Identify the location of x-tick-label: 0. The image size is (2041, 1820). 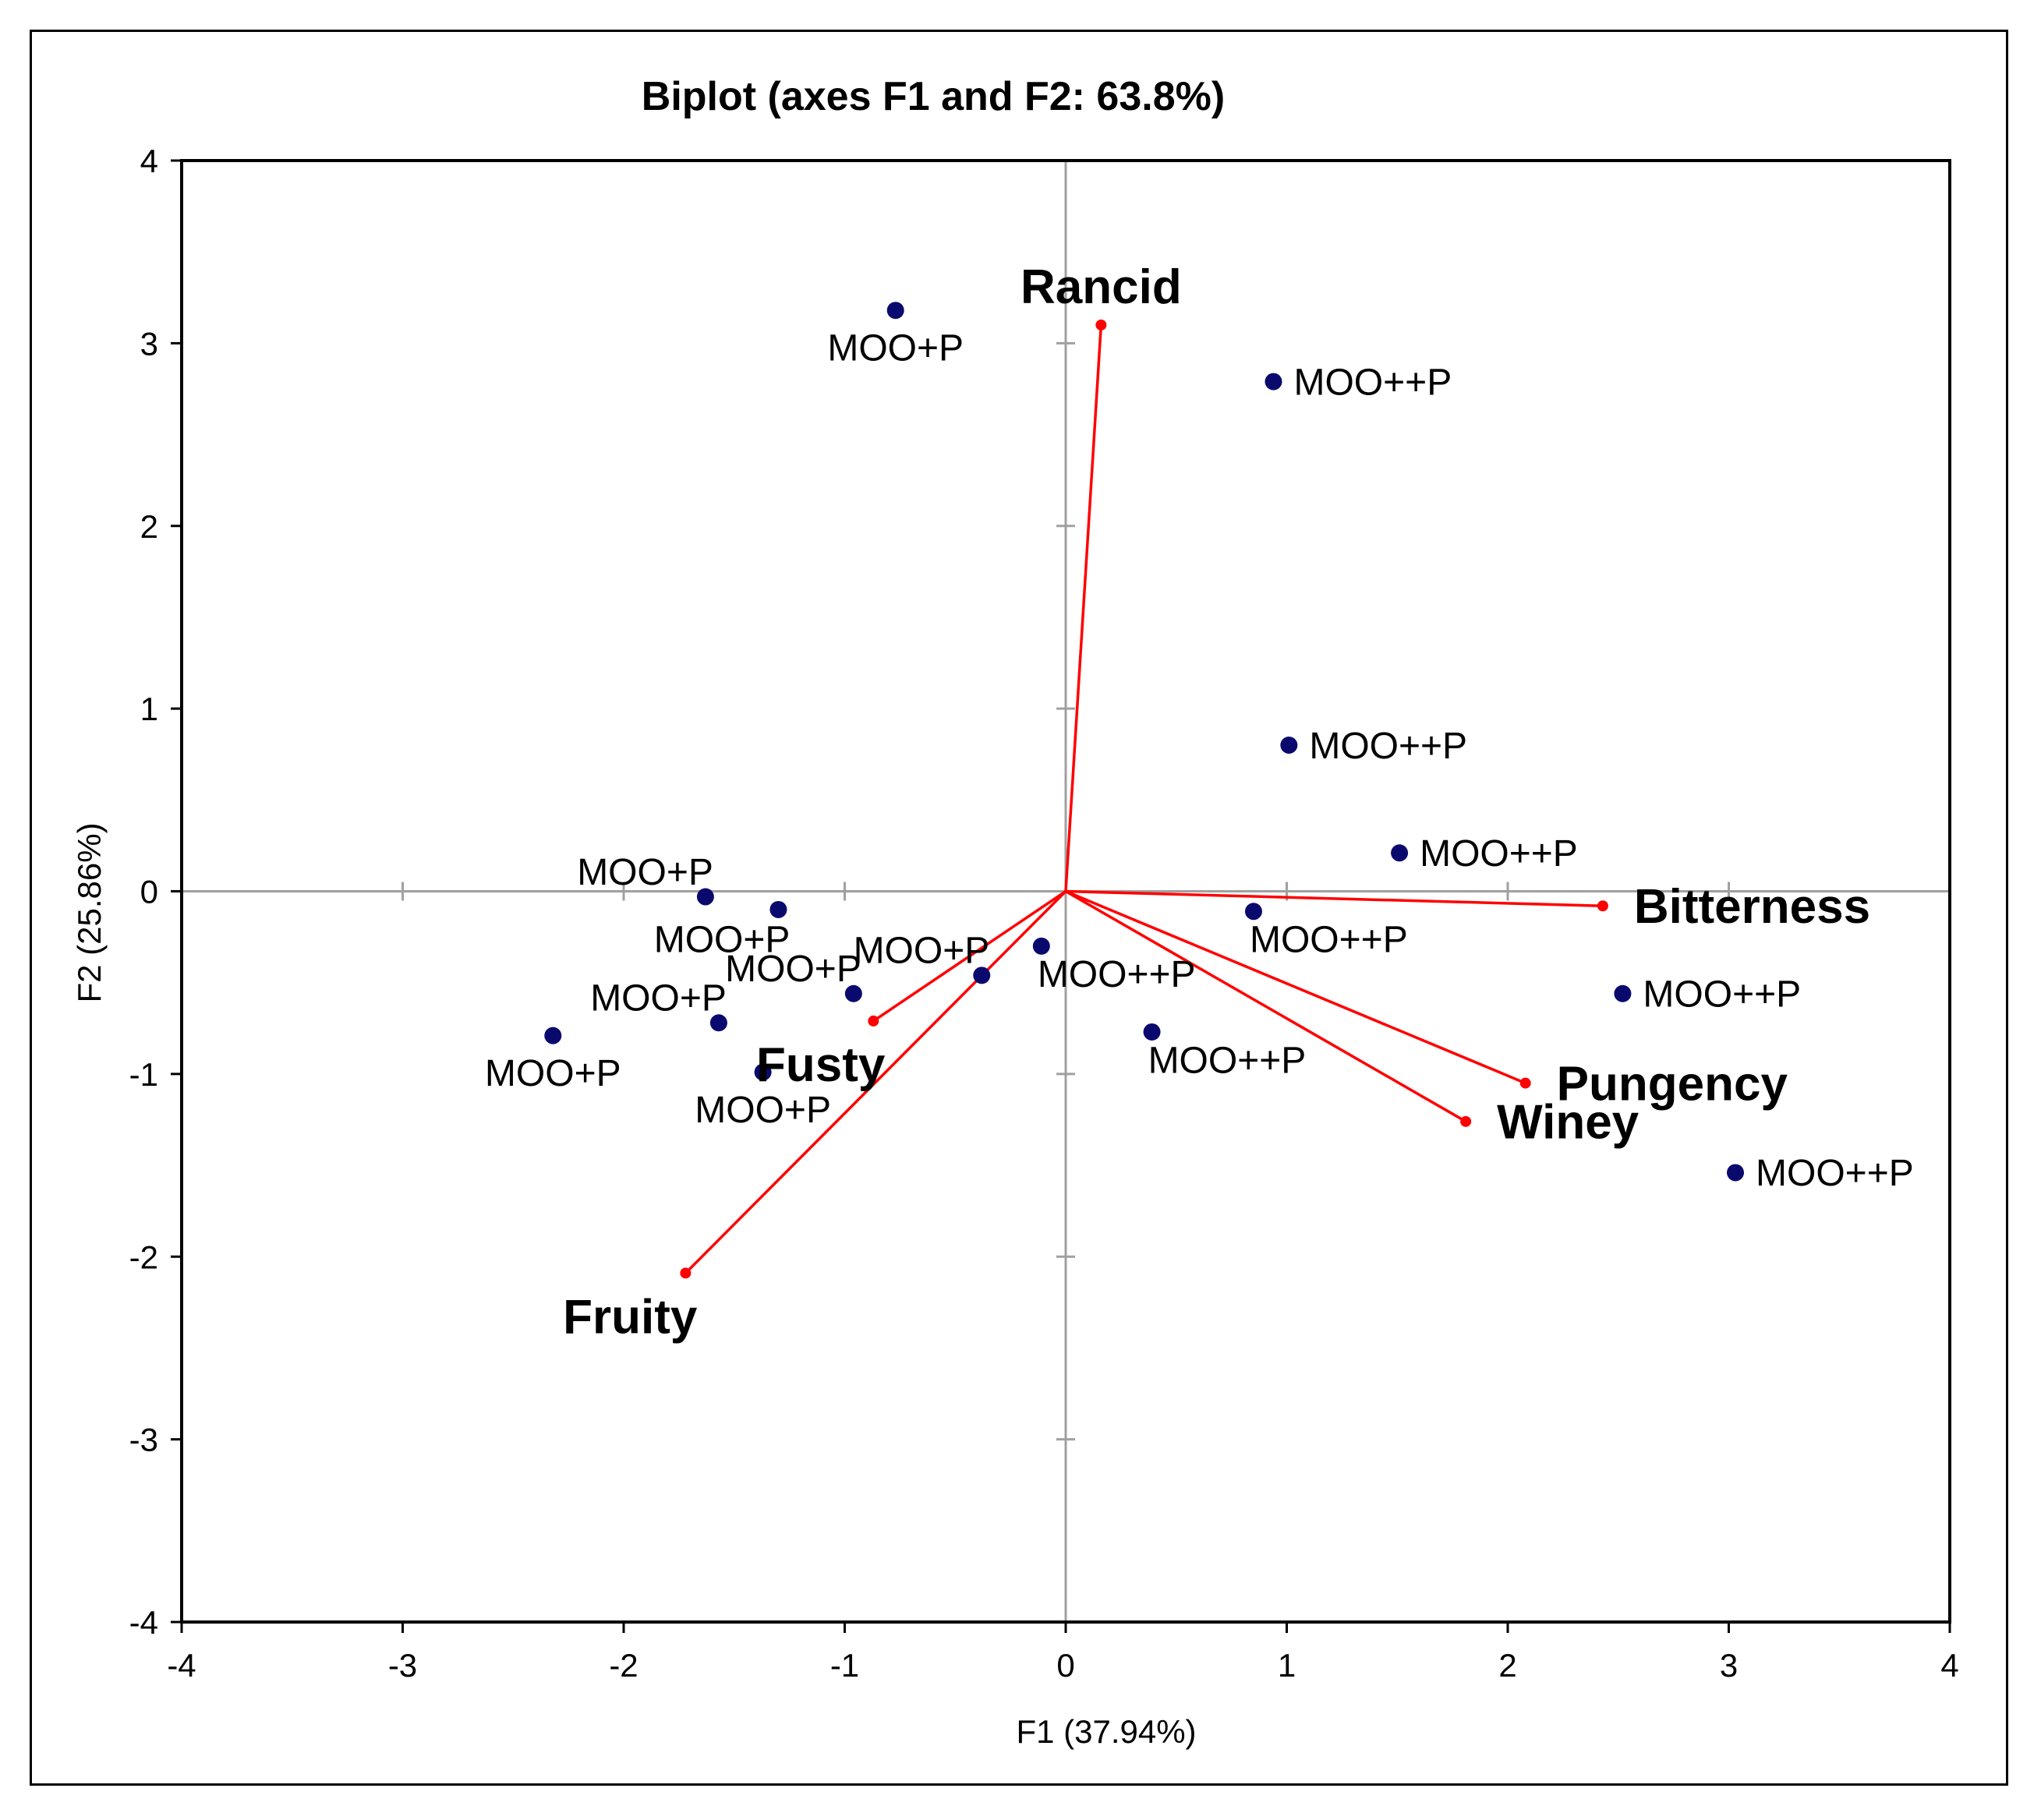
(1065, 1665).